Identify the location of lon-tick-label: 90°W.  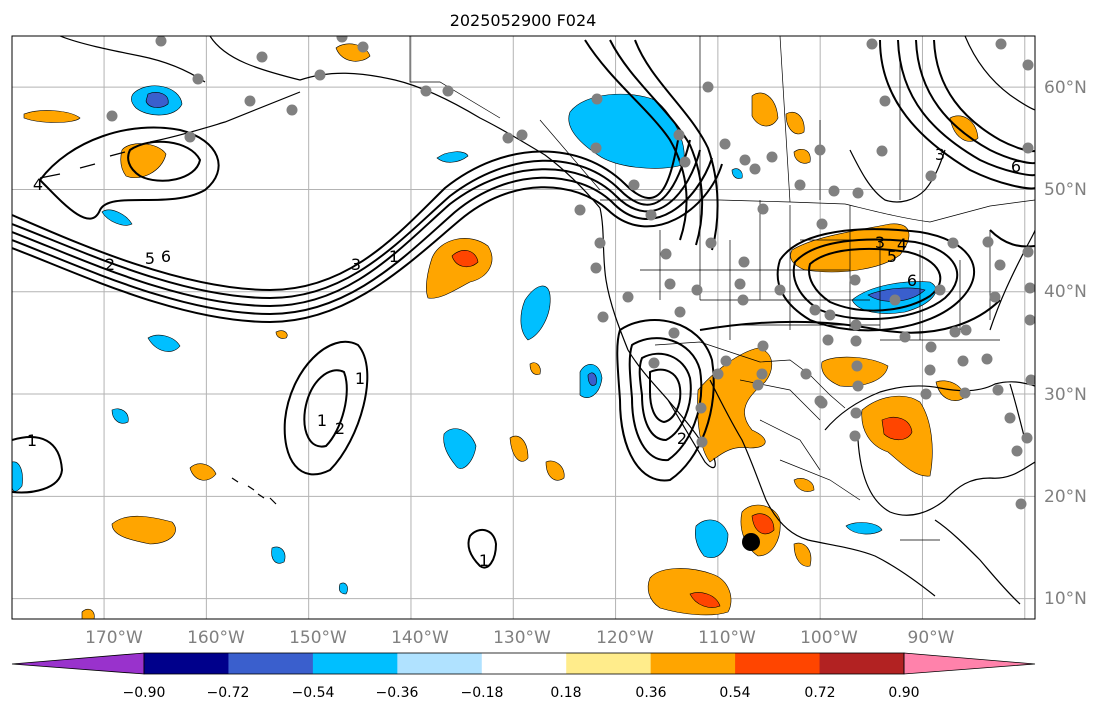
(931, 638).